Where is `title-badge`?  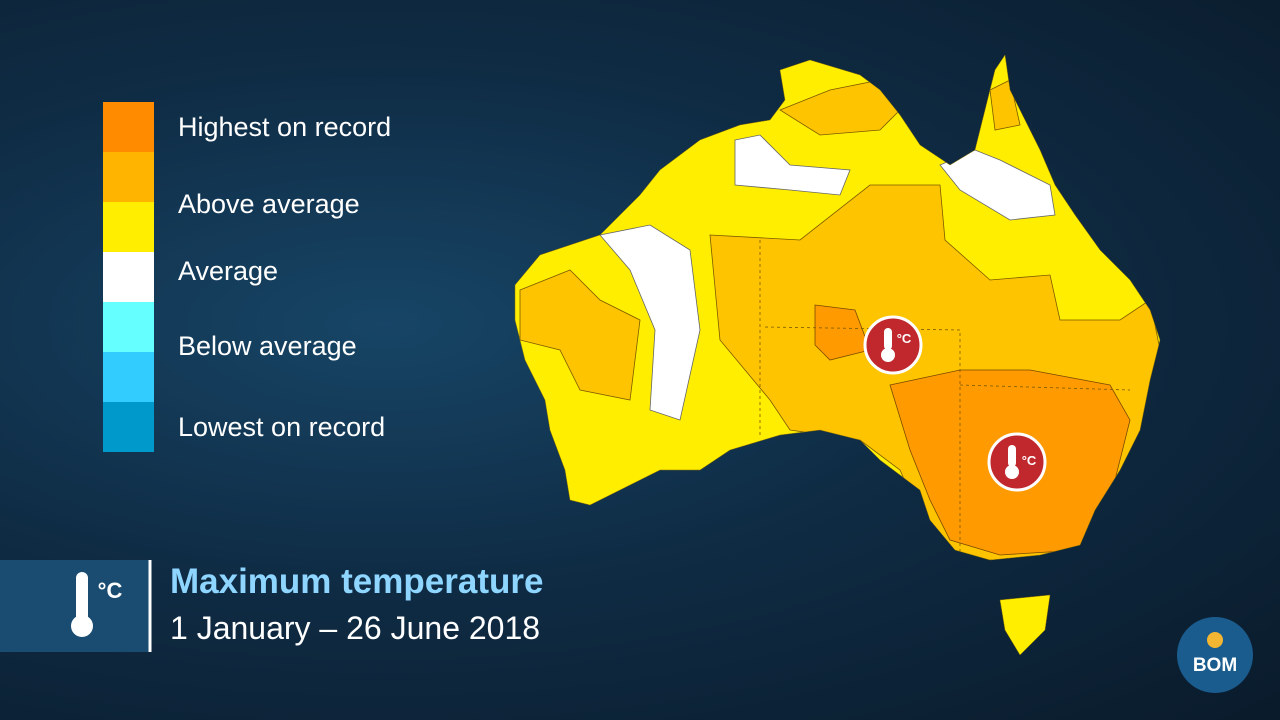
title-badge is located at coordinates (75, 606).